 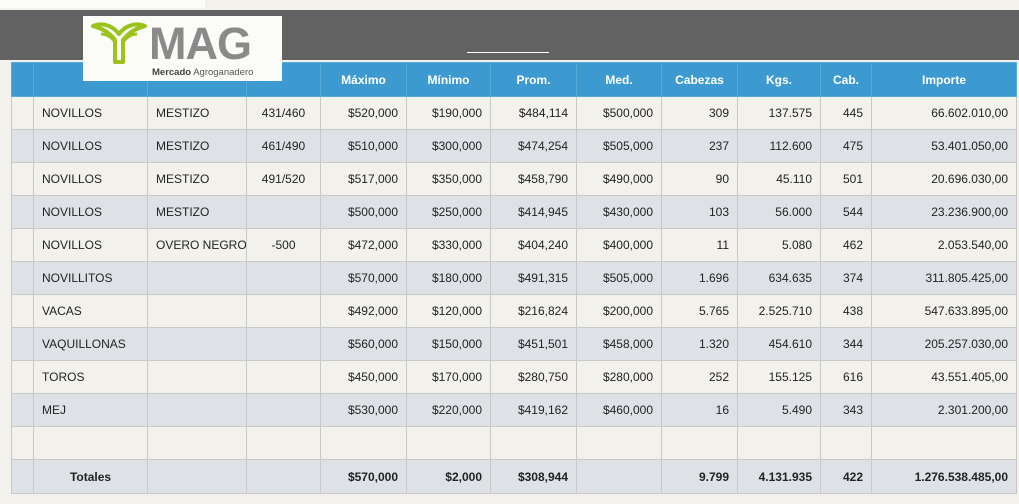 I want to click on cell-prom: $474,254, so click(x=533, y=146).